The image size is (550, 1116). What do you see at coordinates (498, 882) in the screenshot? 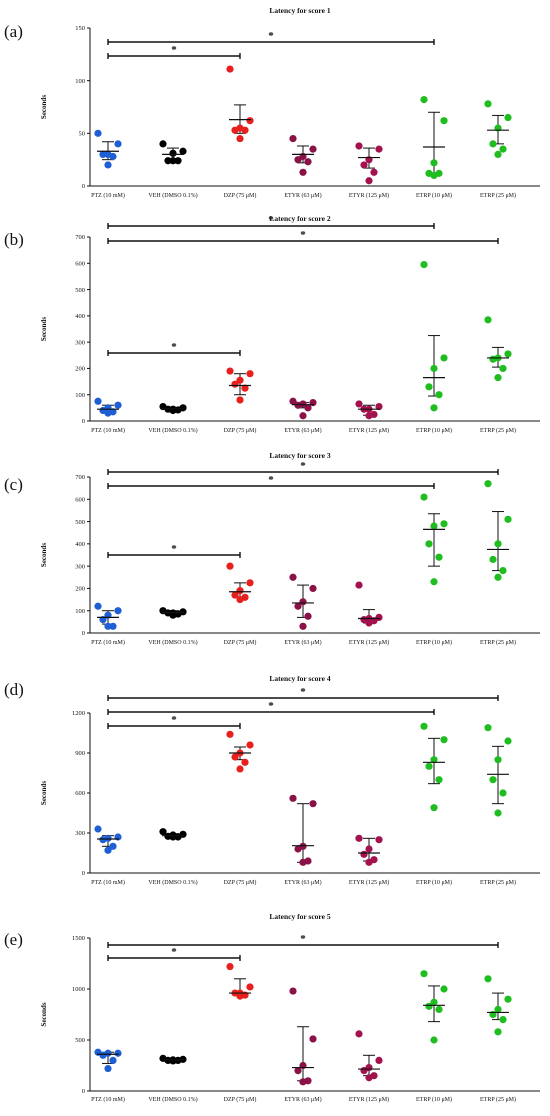
I see `x-tick-label: ETRP (25 μM)` at bounding box center [498, 882].